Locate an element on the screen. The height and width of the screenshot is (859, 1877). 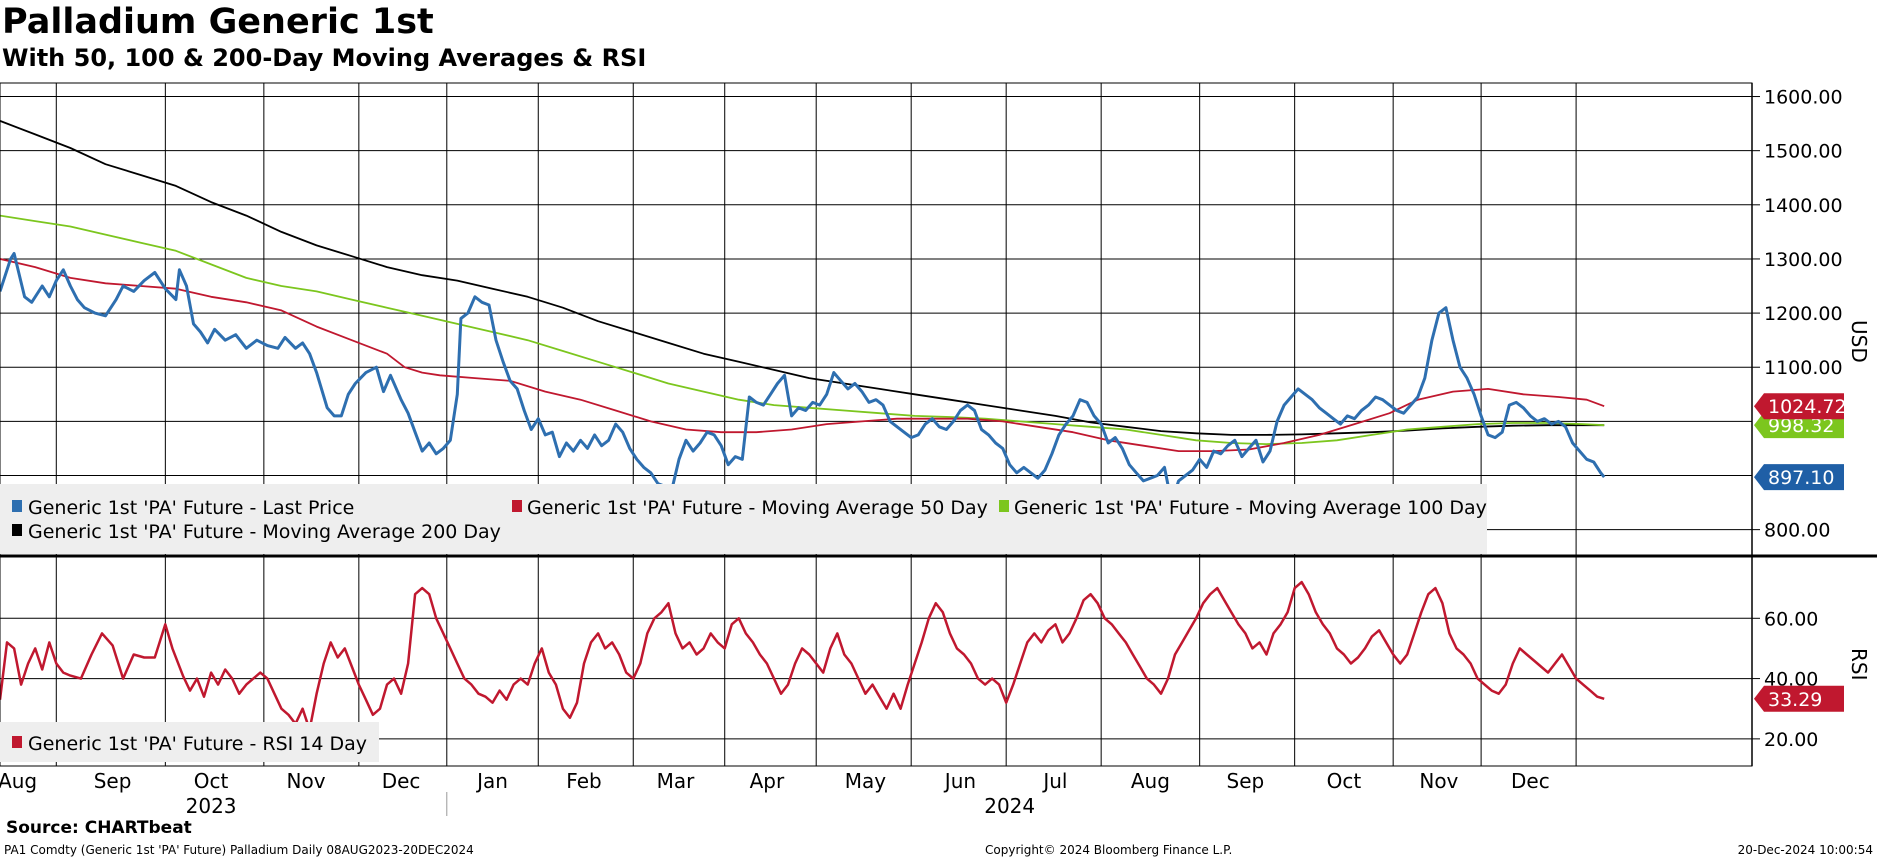
price-tick-label: 1500.00 is located at coordinates (1803, 152).